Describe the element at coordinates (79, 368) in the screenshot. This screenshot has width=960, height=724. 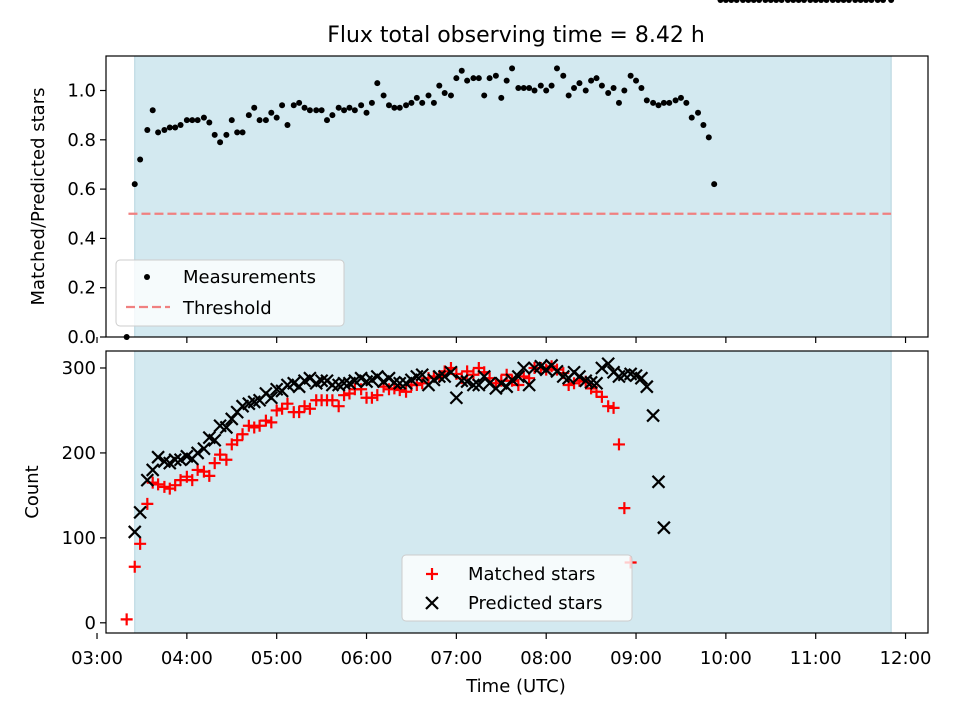
I see `y-tick-label: 300` at that location.